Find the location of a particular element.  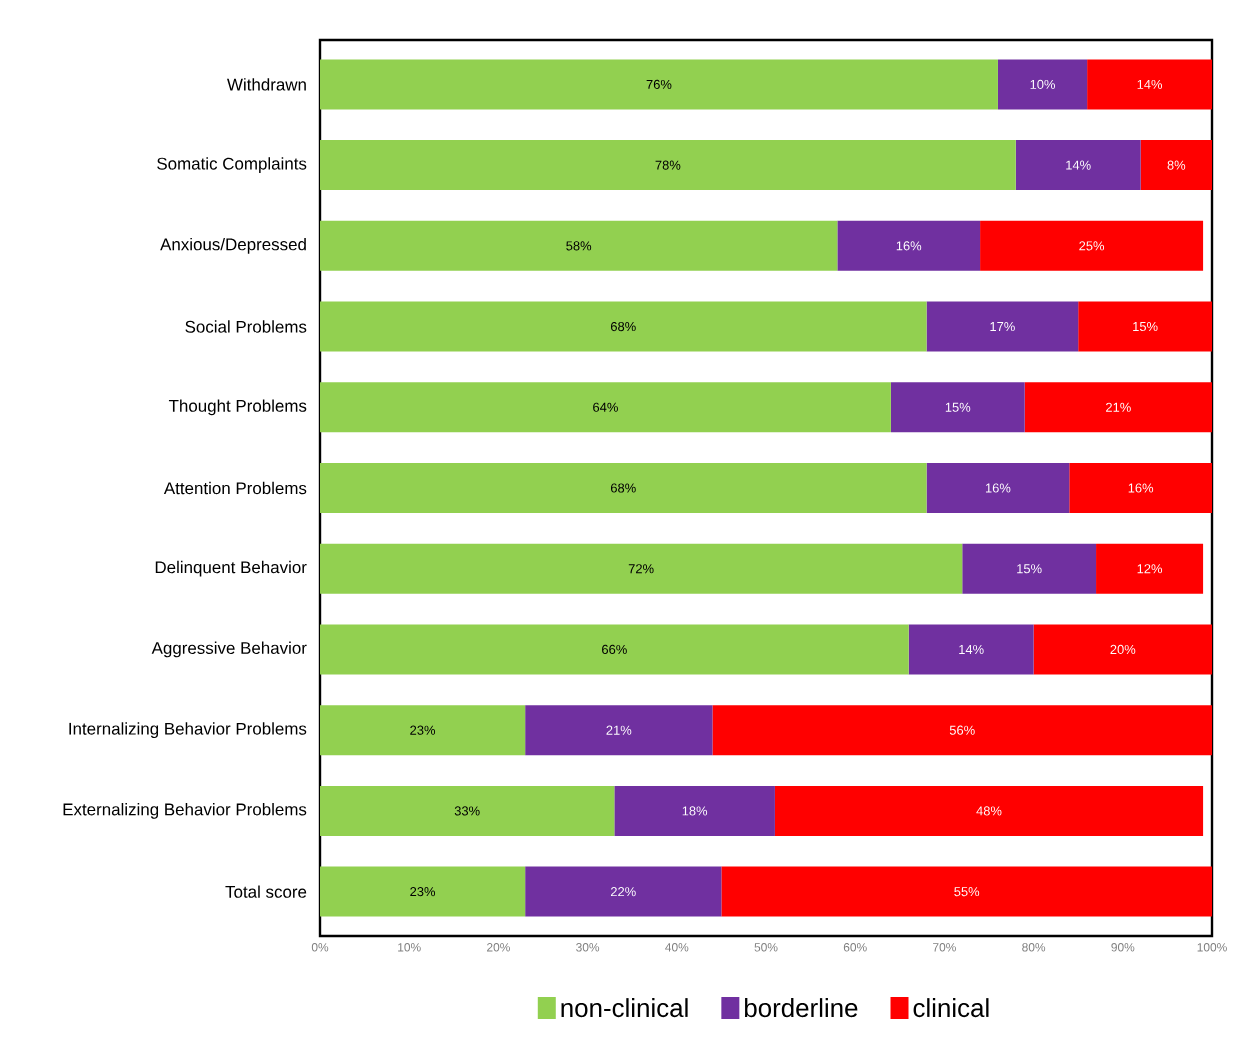

legend-label: clinical is located at coordinates (951, 1008).